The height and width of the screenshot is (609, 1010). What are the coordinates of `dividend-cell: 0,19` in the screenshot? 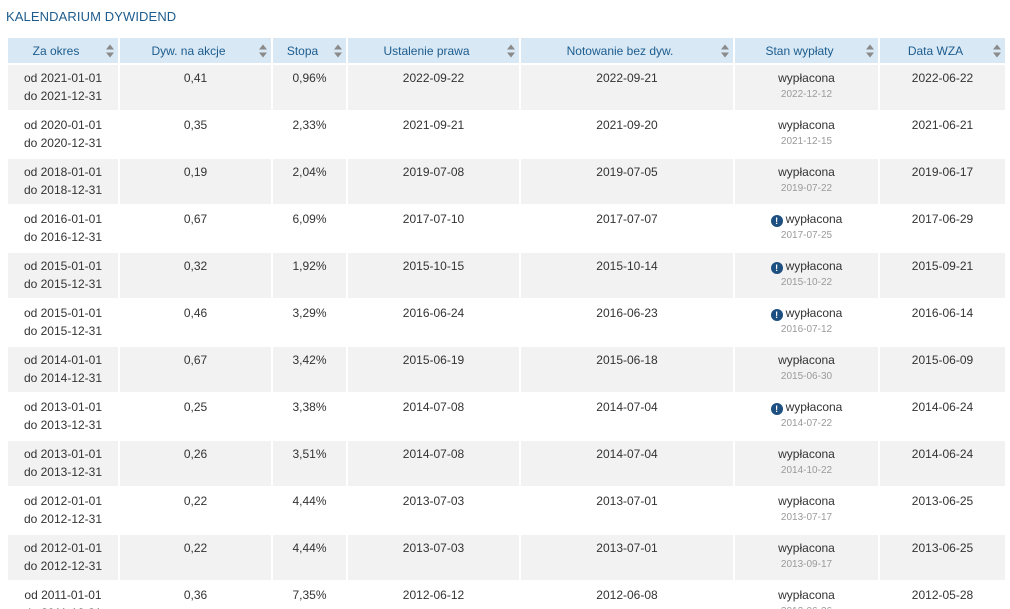 It's located at (195, 181).